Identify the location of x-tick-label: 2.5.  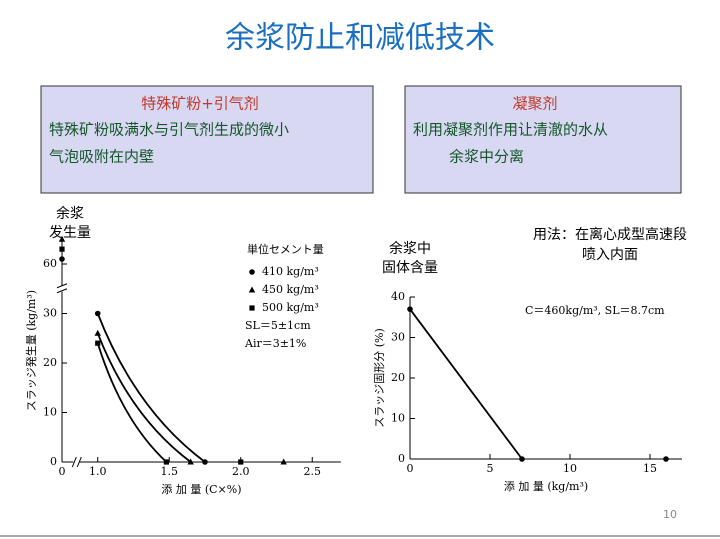
(313, 471).